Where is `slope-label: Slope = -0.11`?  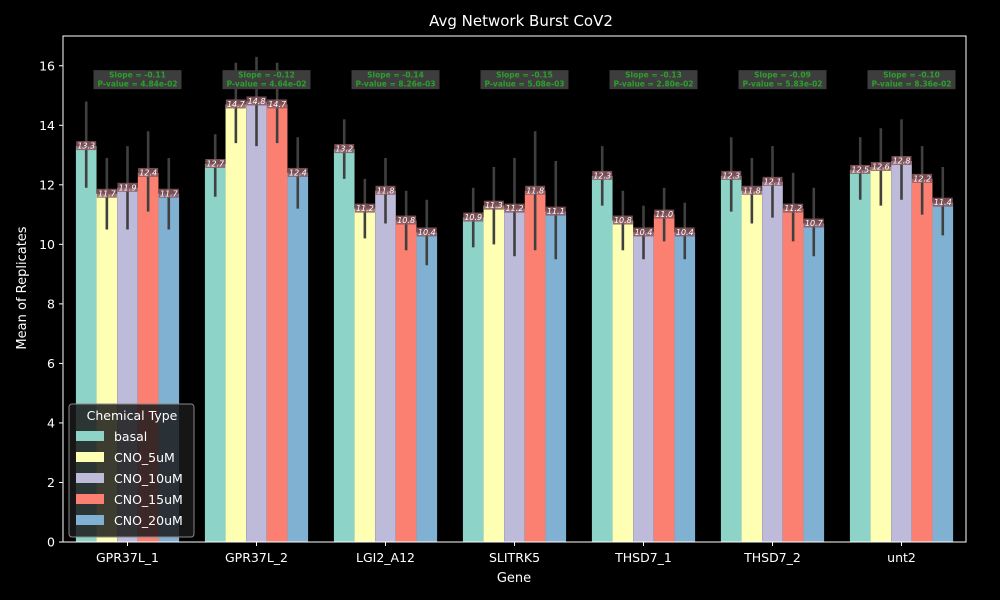 slope-label: Slope = -0.11 is located at coordinates (137, 75).